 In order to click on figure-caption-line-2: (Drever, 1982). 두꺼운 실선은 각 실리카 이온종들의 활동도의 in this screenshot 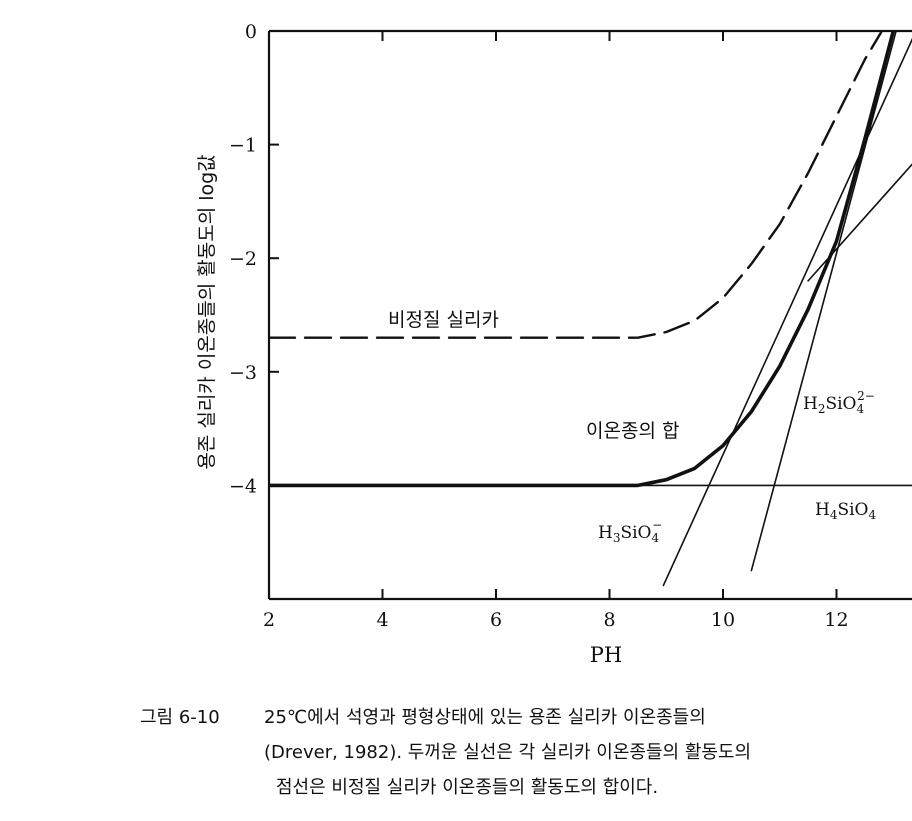, I will do `click(508, 752)`.